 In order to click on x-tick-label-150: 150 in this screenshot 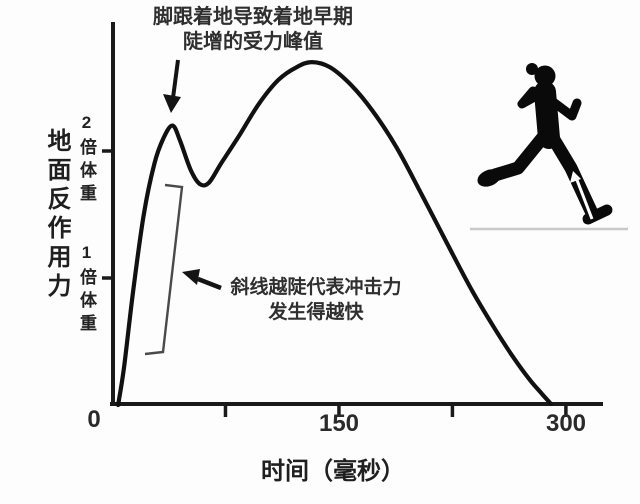, I will do `click(339, 423)`.